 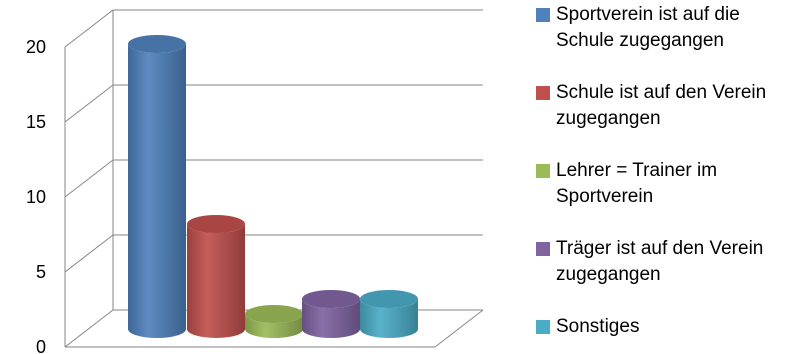 I want to click on legend-item: Sonstiges, so click(x=666, y=329).